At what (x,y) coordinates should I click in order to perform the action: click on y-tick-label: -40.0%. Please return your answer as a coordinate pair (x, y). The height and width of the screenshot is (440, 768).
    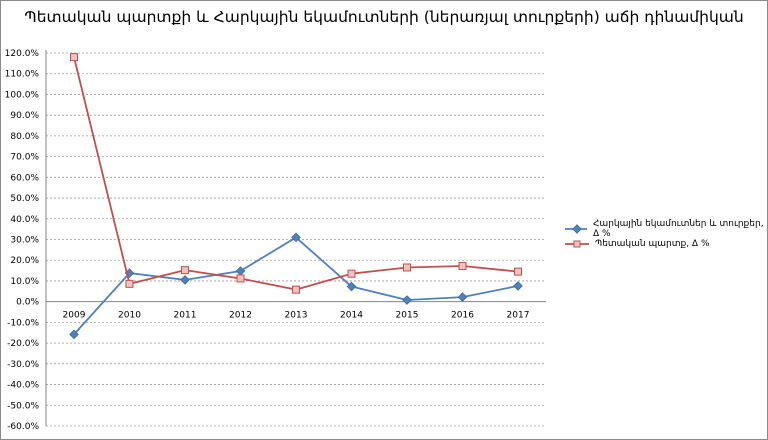
    Looking at the image, I should click on (23, 386).